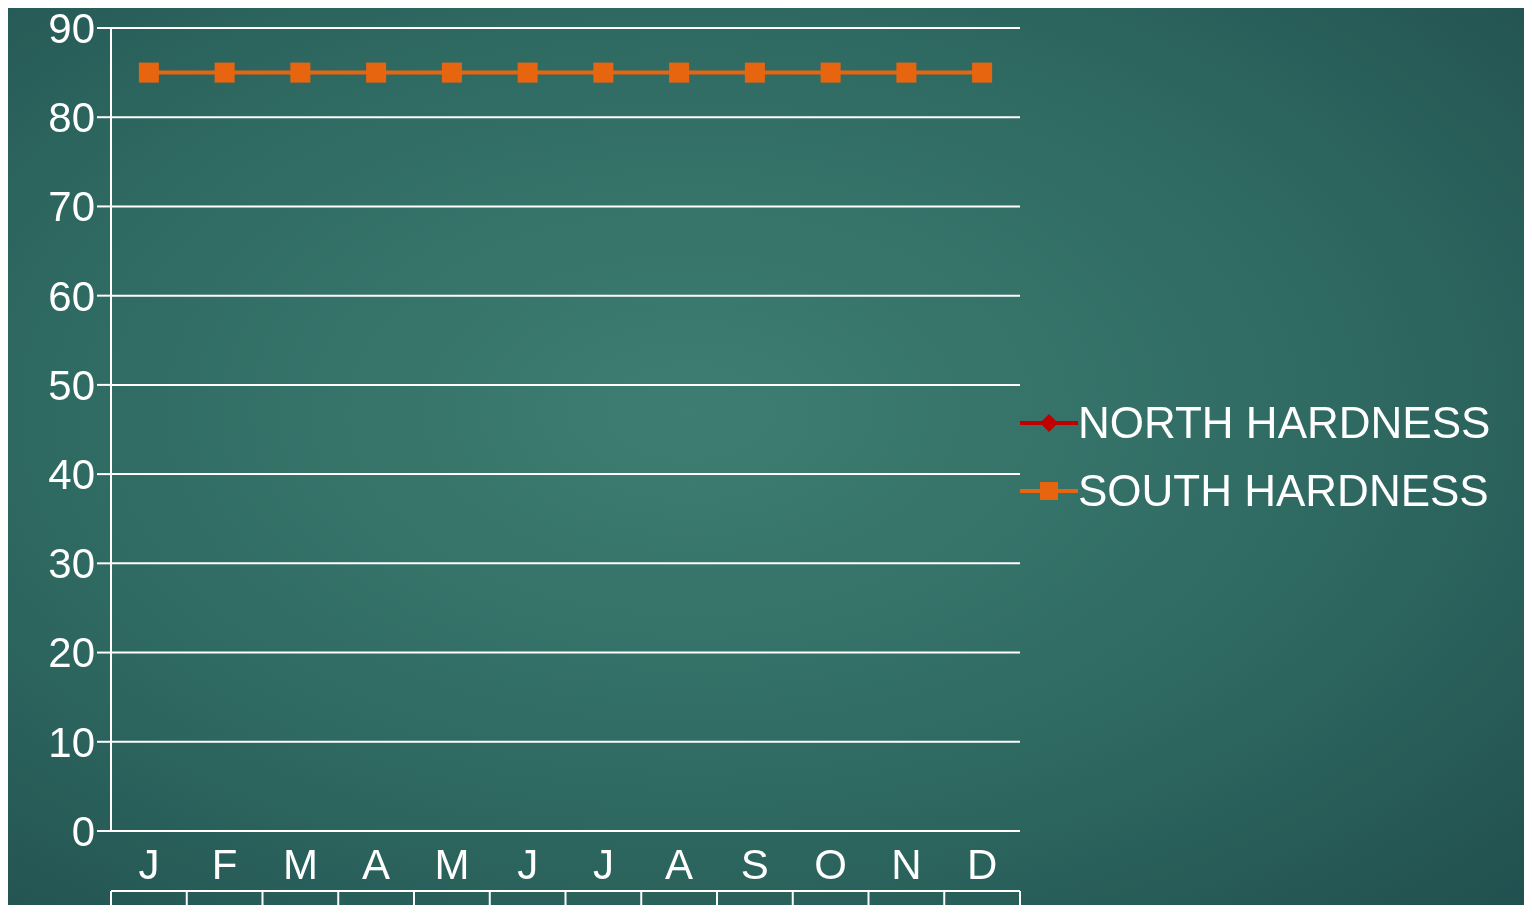 The image size is (1532, 913). What do you see at coordinates (1284, 422) in the screenshot?
I see `legend-label: NORTH HARDNESS` at bounding box center [1284, 422].